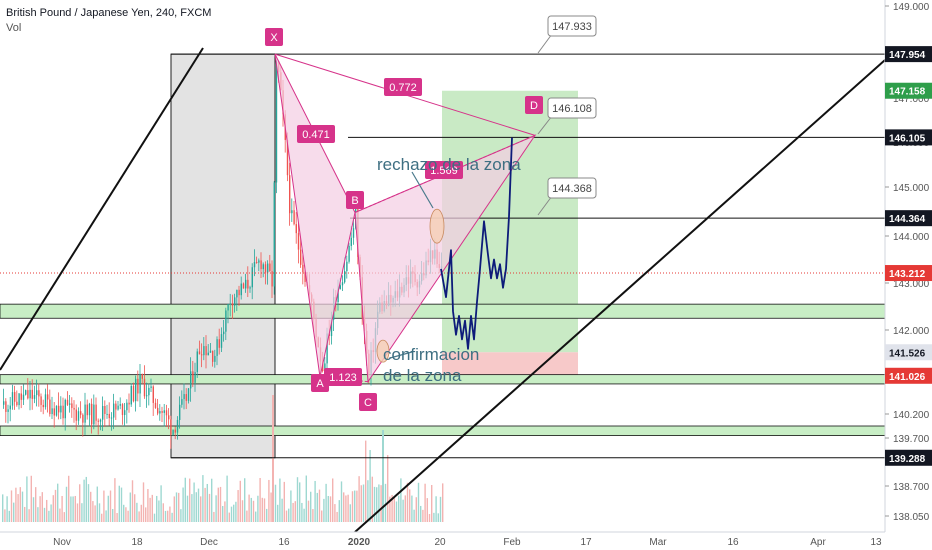  I want to click on time-axis: Nov 18 Dec 16 2020 20 Feb 17 Mar 16 Apr 13, so click(442, 540).